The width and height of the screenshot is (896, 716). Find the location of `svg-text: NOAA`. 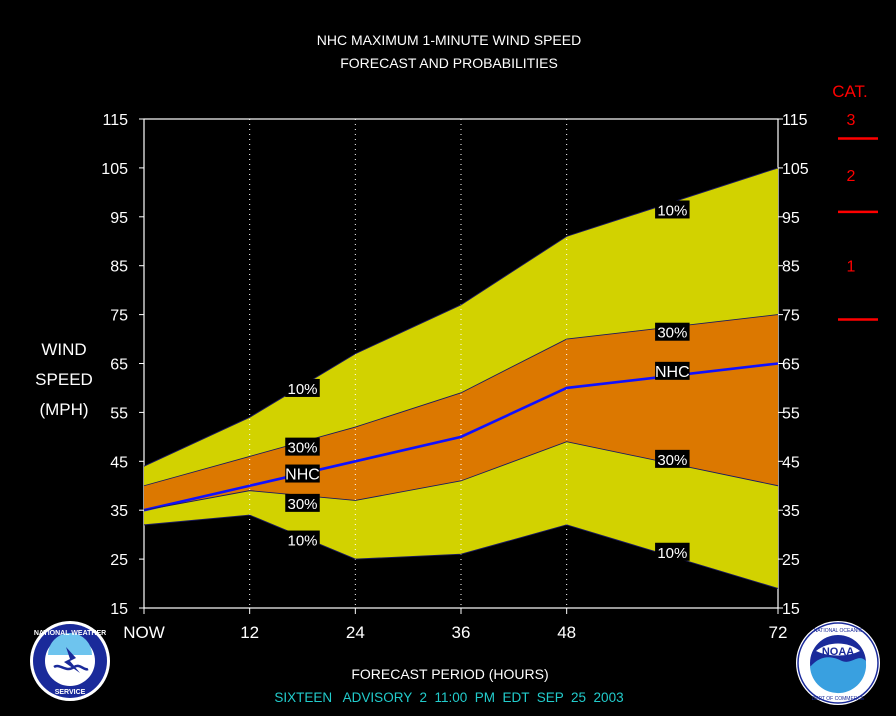

svg-text: NOAA is located at coordinates (838, 652).